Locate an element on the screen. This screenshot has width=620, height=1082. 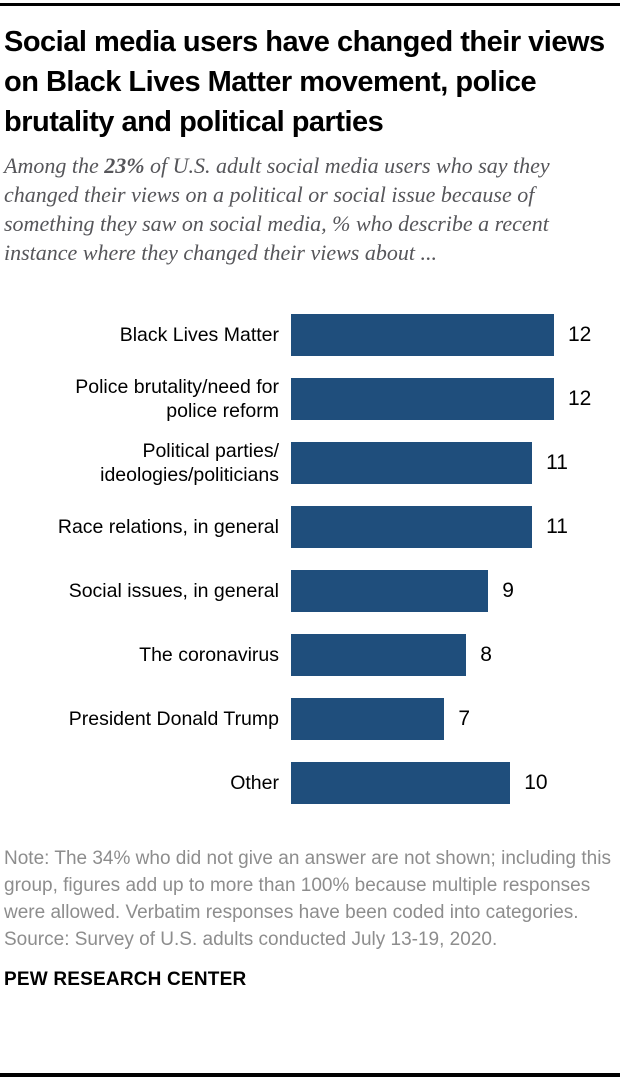
bar-value-label: 10 is located at coordinates (536, 782).